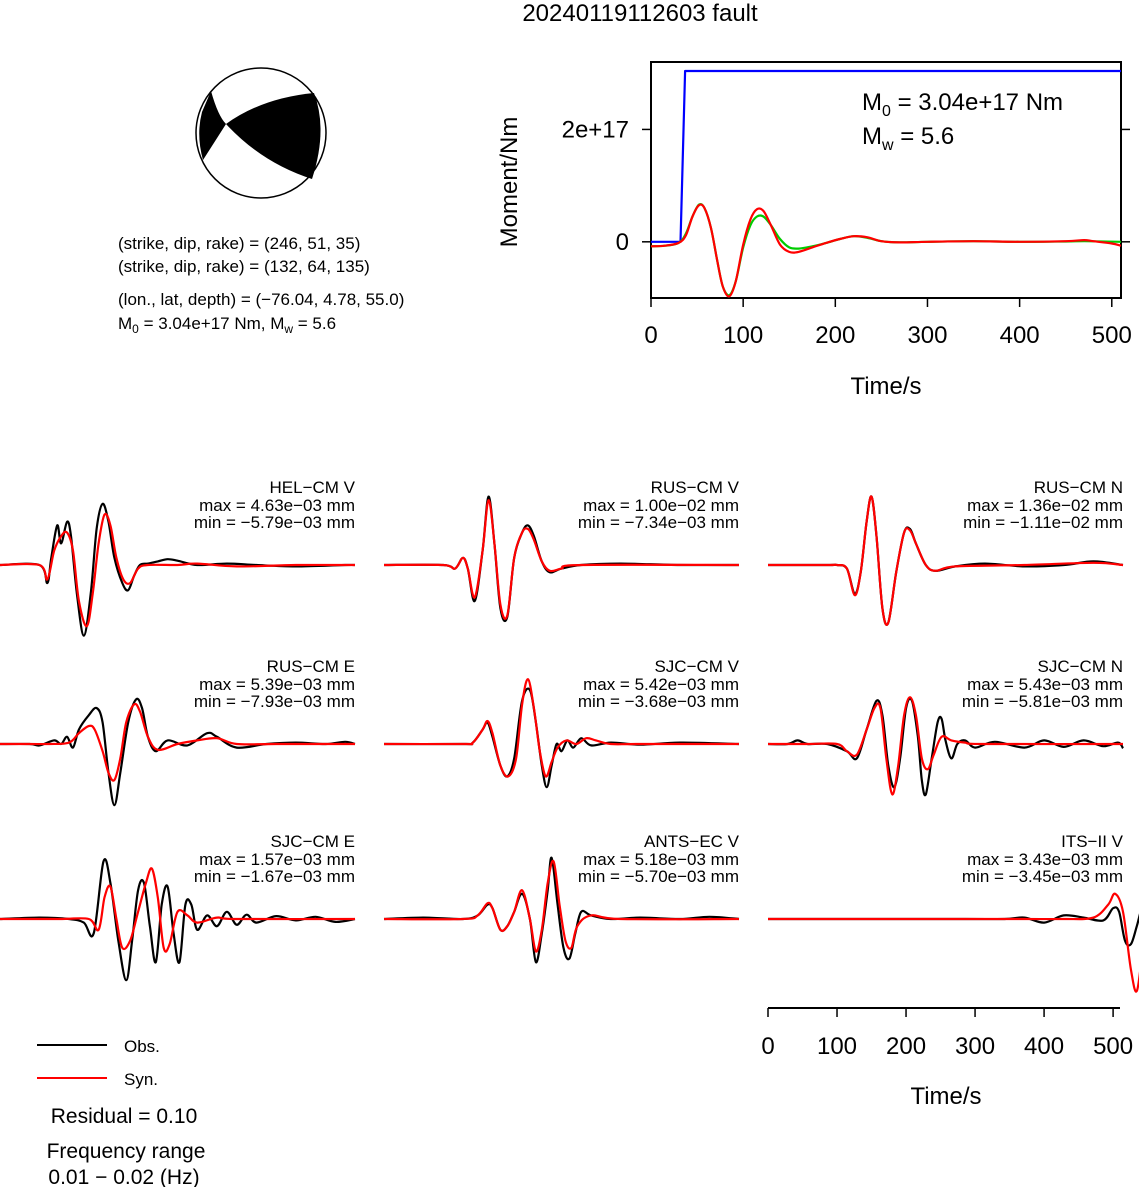 The height and width of the screenshot is (1187, 1139). Describe the element at coordinates (142, 1046) in the screenshot. I see `legend-obs-label: Obs.` at that location.